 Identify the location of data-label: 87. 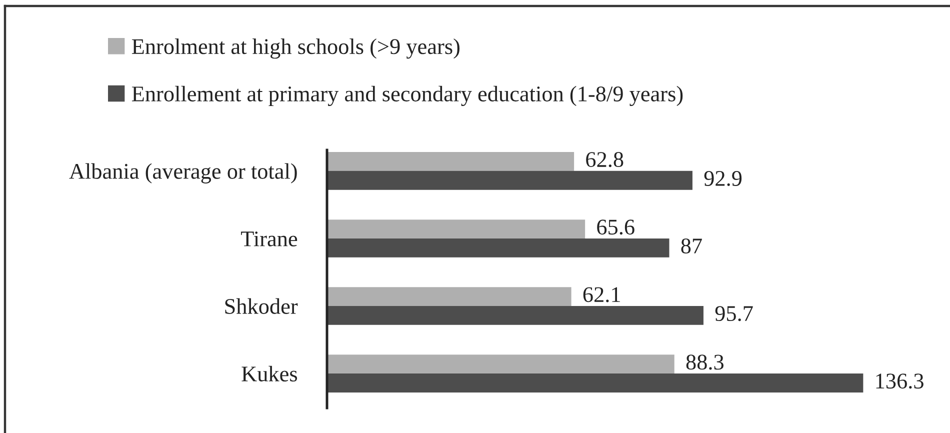
(691, 246).